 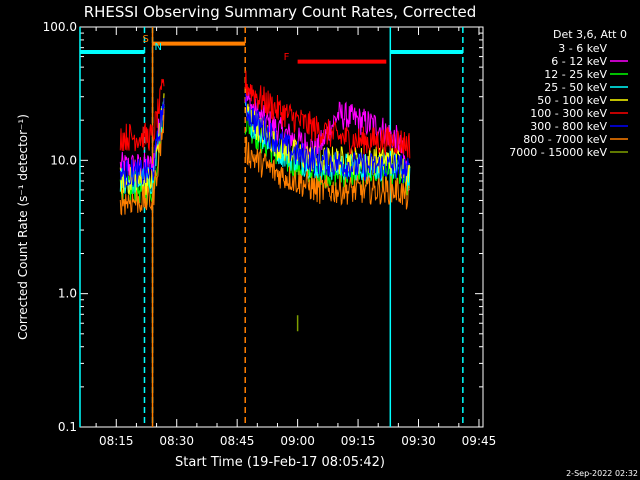 I want to click on y-tick-label: 100.0, so click(x=60, y=27).